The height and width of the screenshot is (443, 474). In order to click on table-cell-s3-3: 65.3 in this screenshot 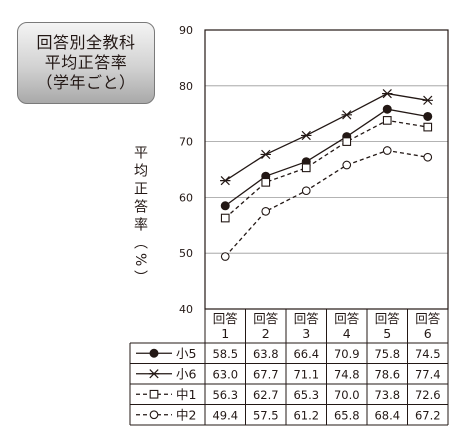, I will do `click(306, 395)`.